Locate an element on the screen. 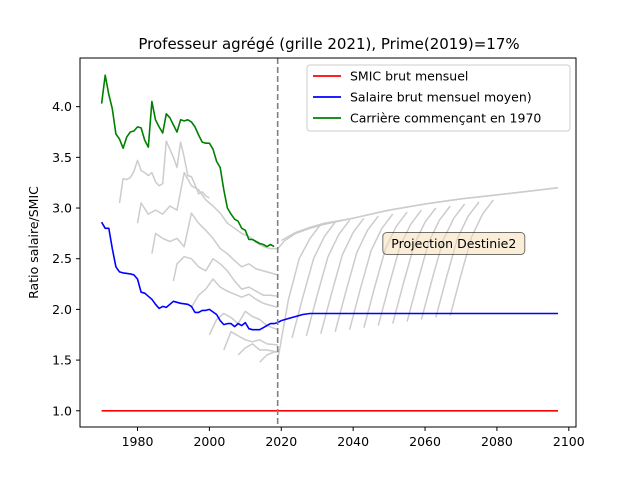  projection-annotation: Projection Destinie2 is located at coordinates (454, 244).